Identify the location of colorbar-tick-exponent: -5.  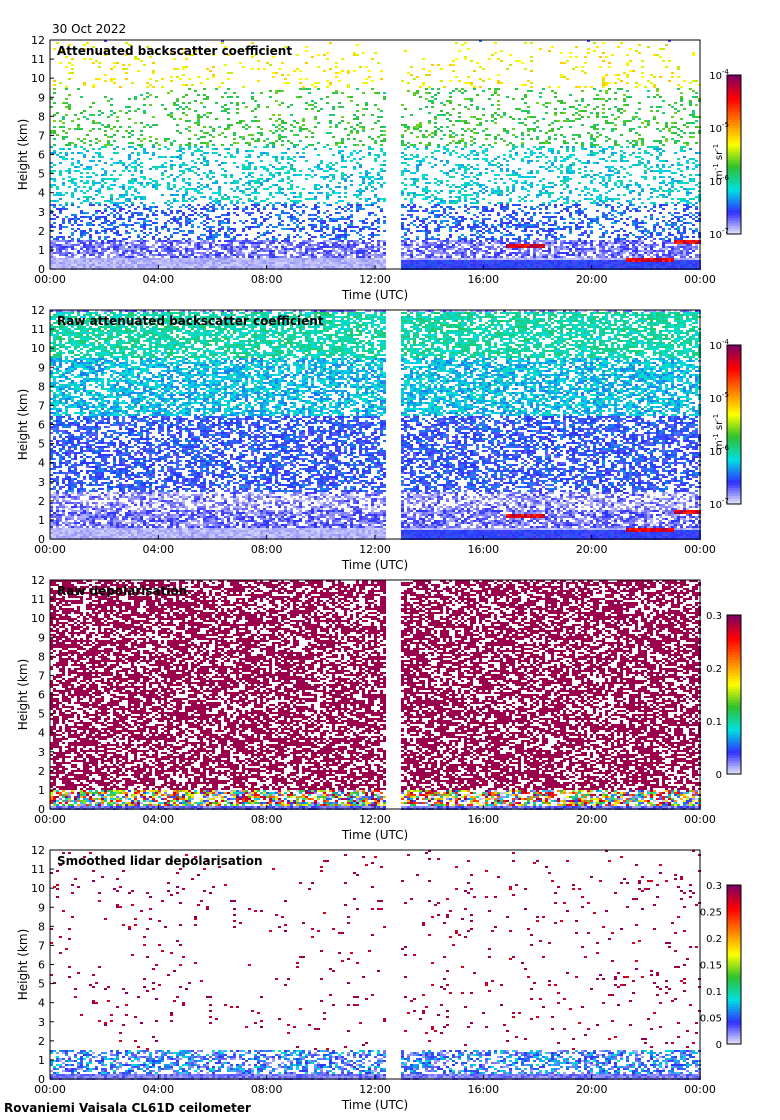
(725, 125).